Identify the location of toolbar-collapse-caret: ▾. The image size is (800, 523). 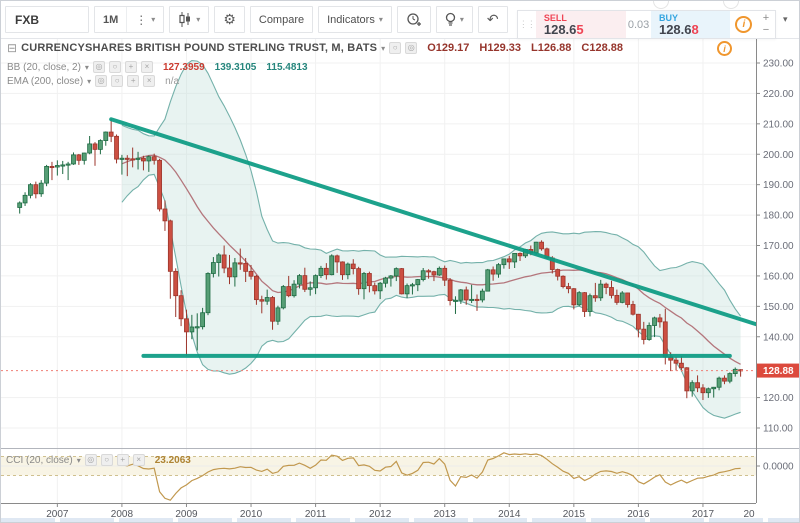
(785, 19).